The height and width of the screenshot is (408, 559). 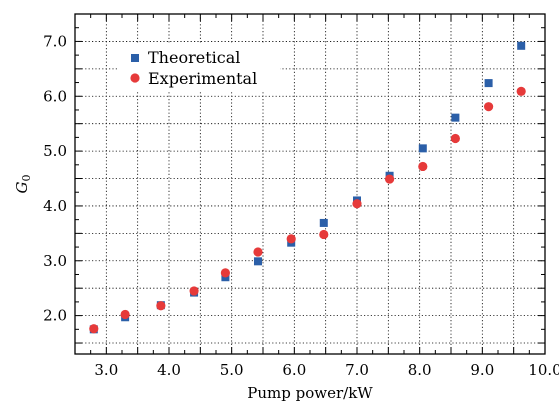 What do you see at coordinates (106, 370) in the screenshot?
I see `x-tick-label: 3.0` at bounding box center [106, 370].